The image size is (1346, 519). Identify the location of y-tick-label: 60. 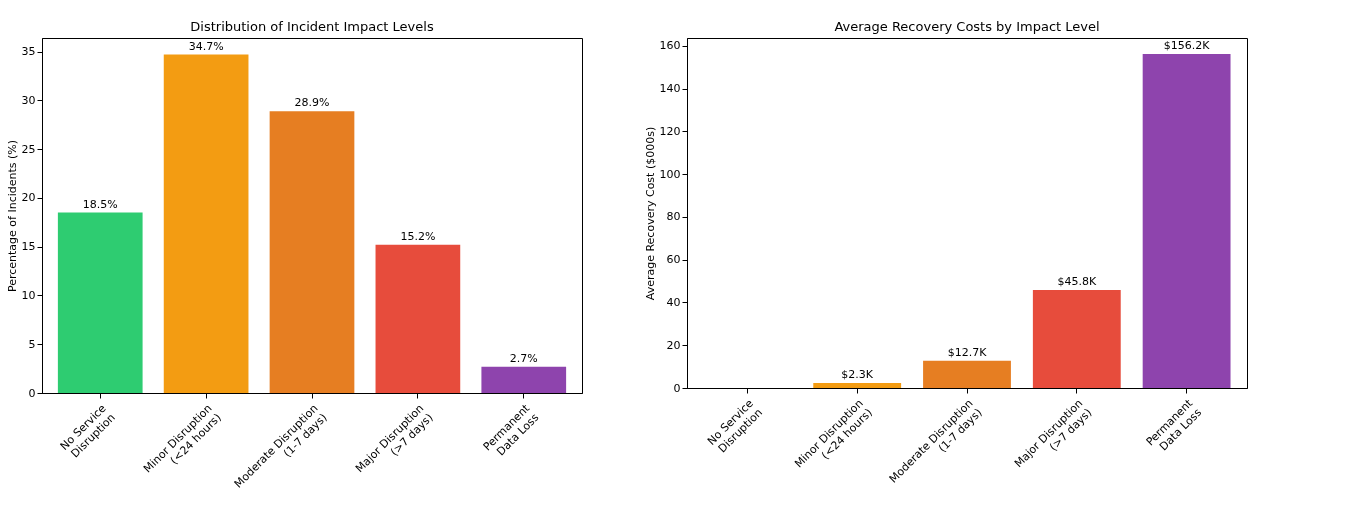
(673, 260).